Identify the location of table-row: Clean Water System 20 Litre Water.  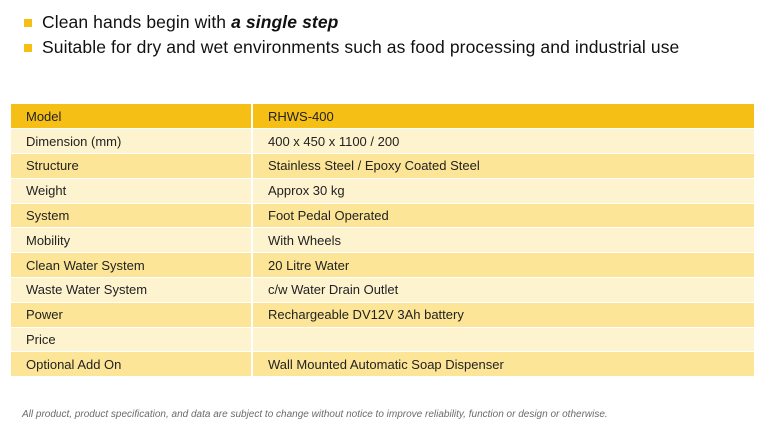
(382, 265).